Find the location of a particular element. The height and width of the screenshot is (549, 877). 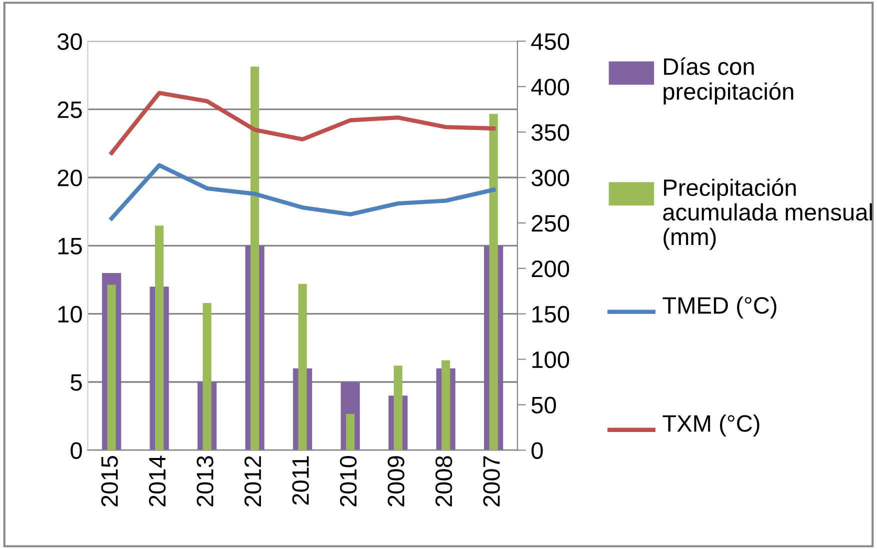

y2-tick-label: 450 is located at coordinates (550, 41).